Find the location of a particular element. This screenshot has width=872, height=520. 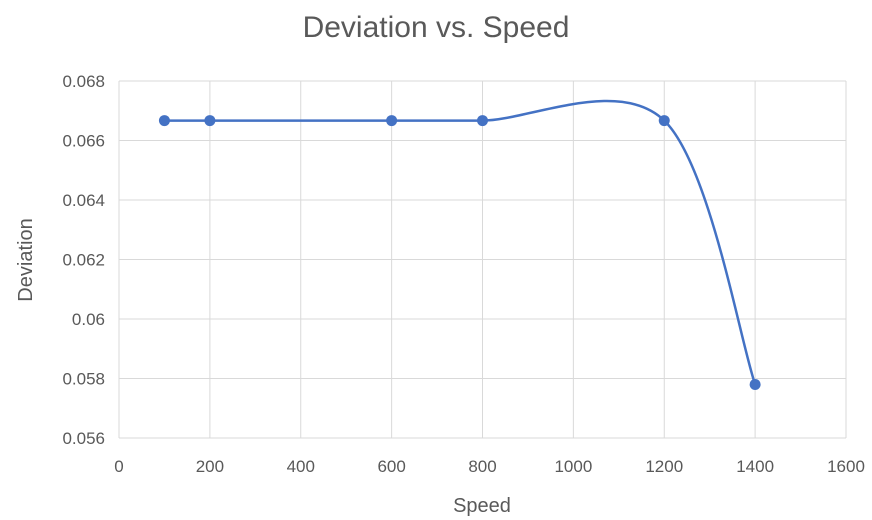

x-tick-label: 1000 is located at coordinates (573, 466).